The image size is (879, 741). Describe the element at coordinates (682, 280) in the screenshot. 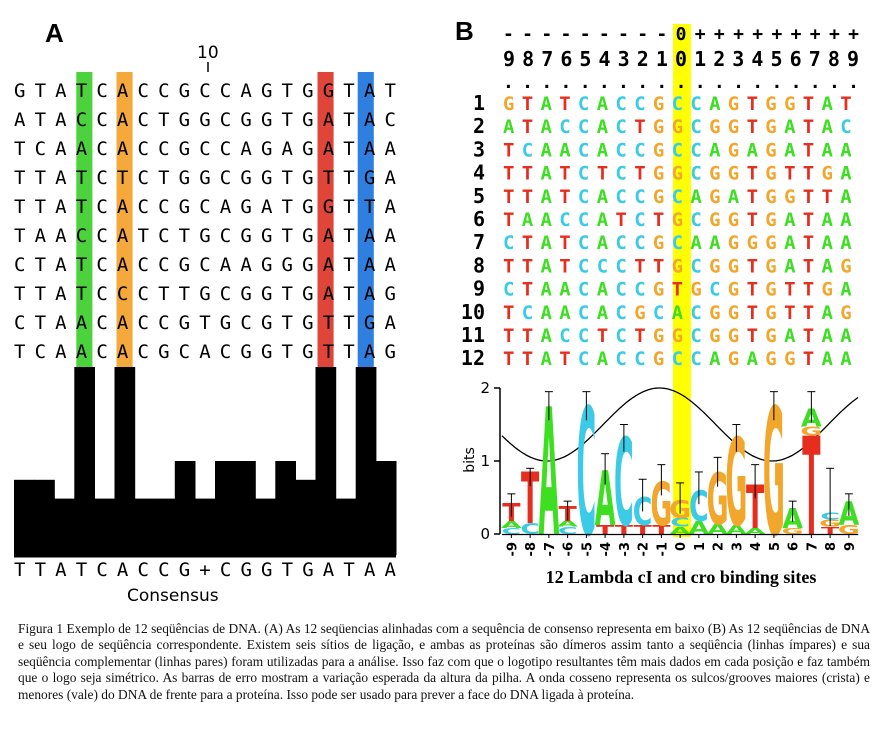

I see `center-highlight` at that location.